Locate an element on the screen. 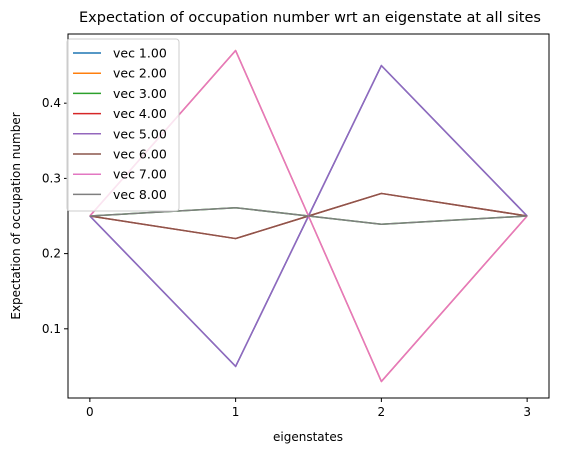  legend-label: vec 4.00 is located at coordinates (140, 113).